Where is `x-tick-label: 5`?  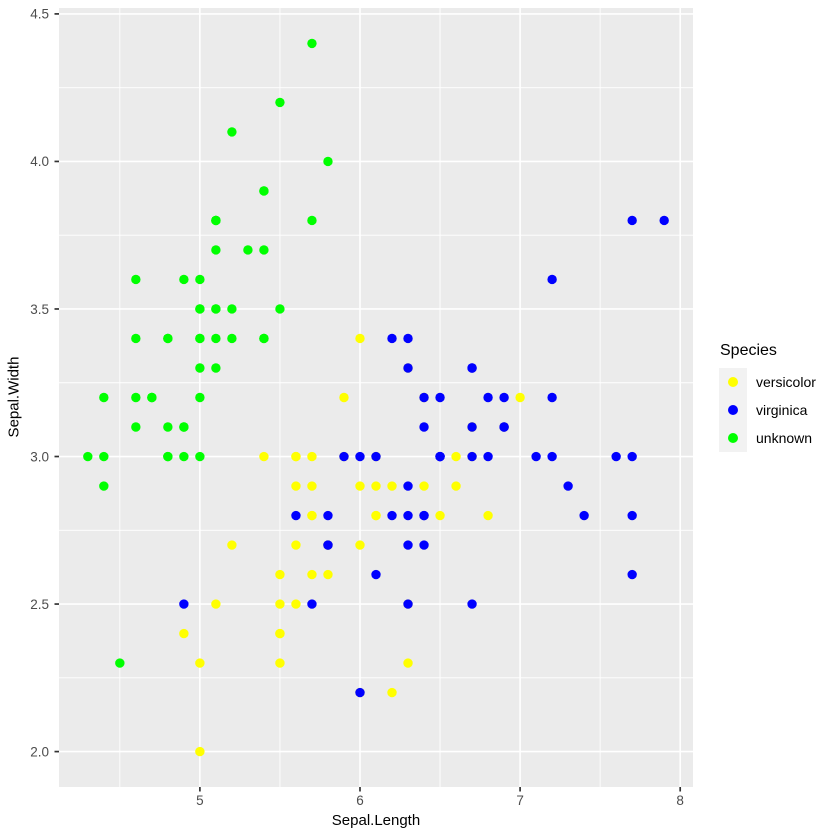
x-tick-label: 5 is located at coordinates (200, 800).